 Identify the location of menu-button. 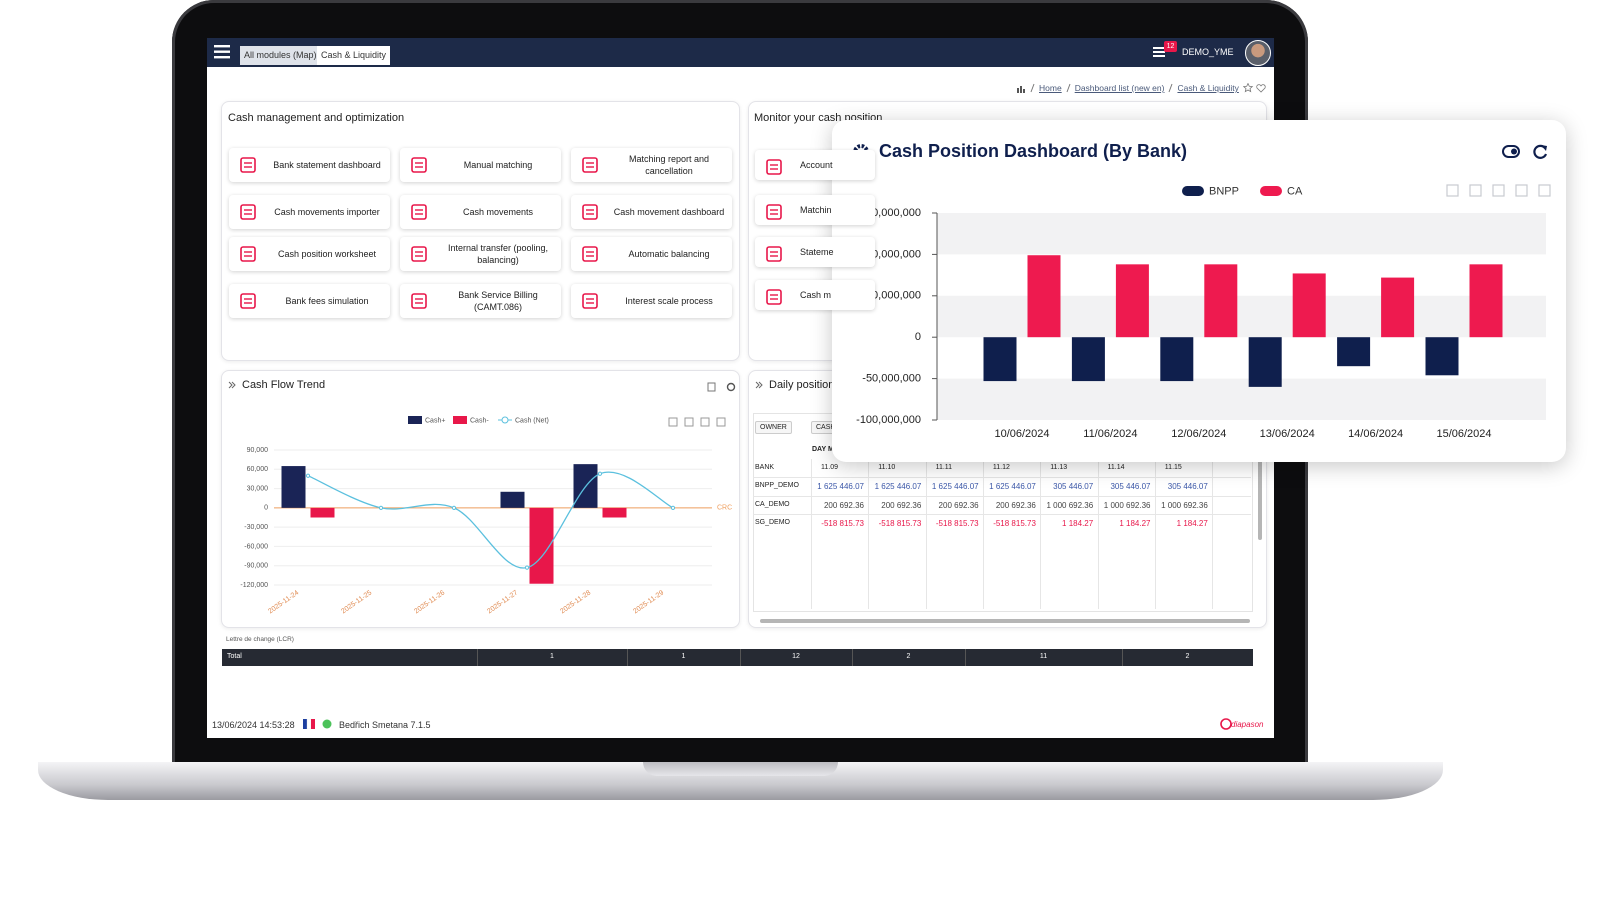
(222, 52).